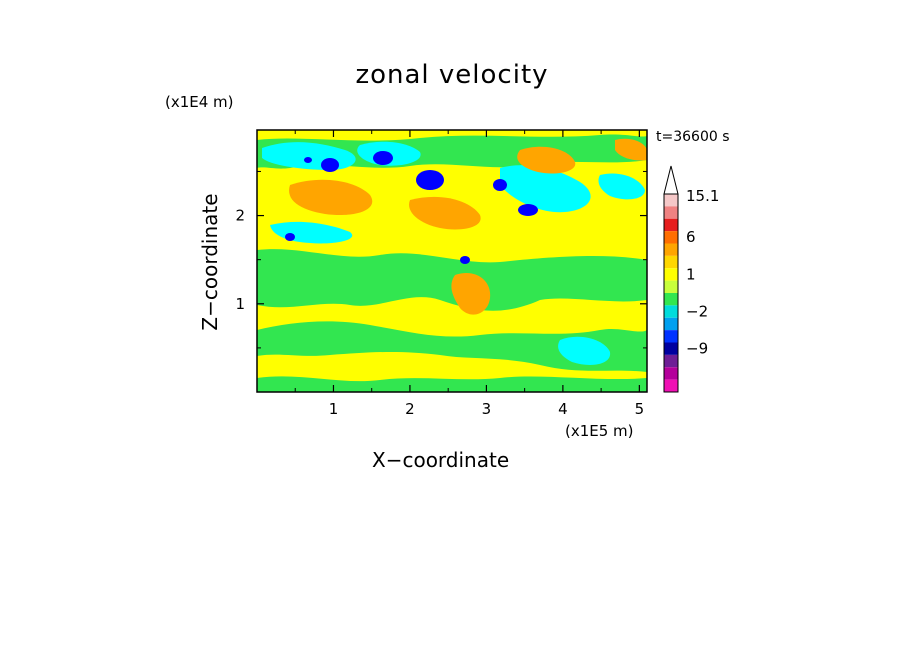  I want to click on z-tick-label: 2, so click(240, 216).